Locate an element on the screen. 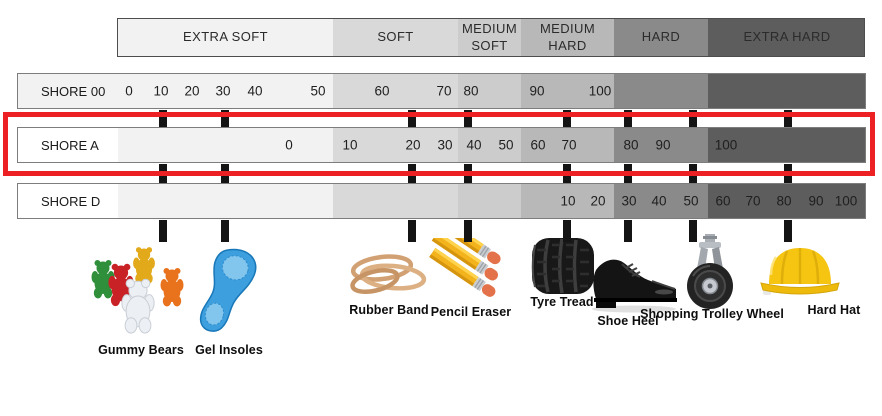  hard-hat-icon is located at coordinates (800, 271).